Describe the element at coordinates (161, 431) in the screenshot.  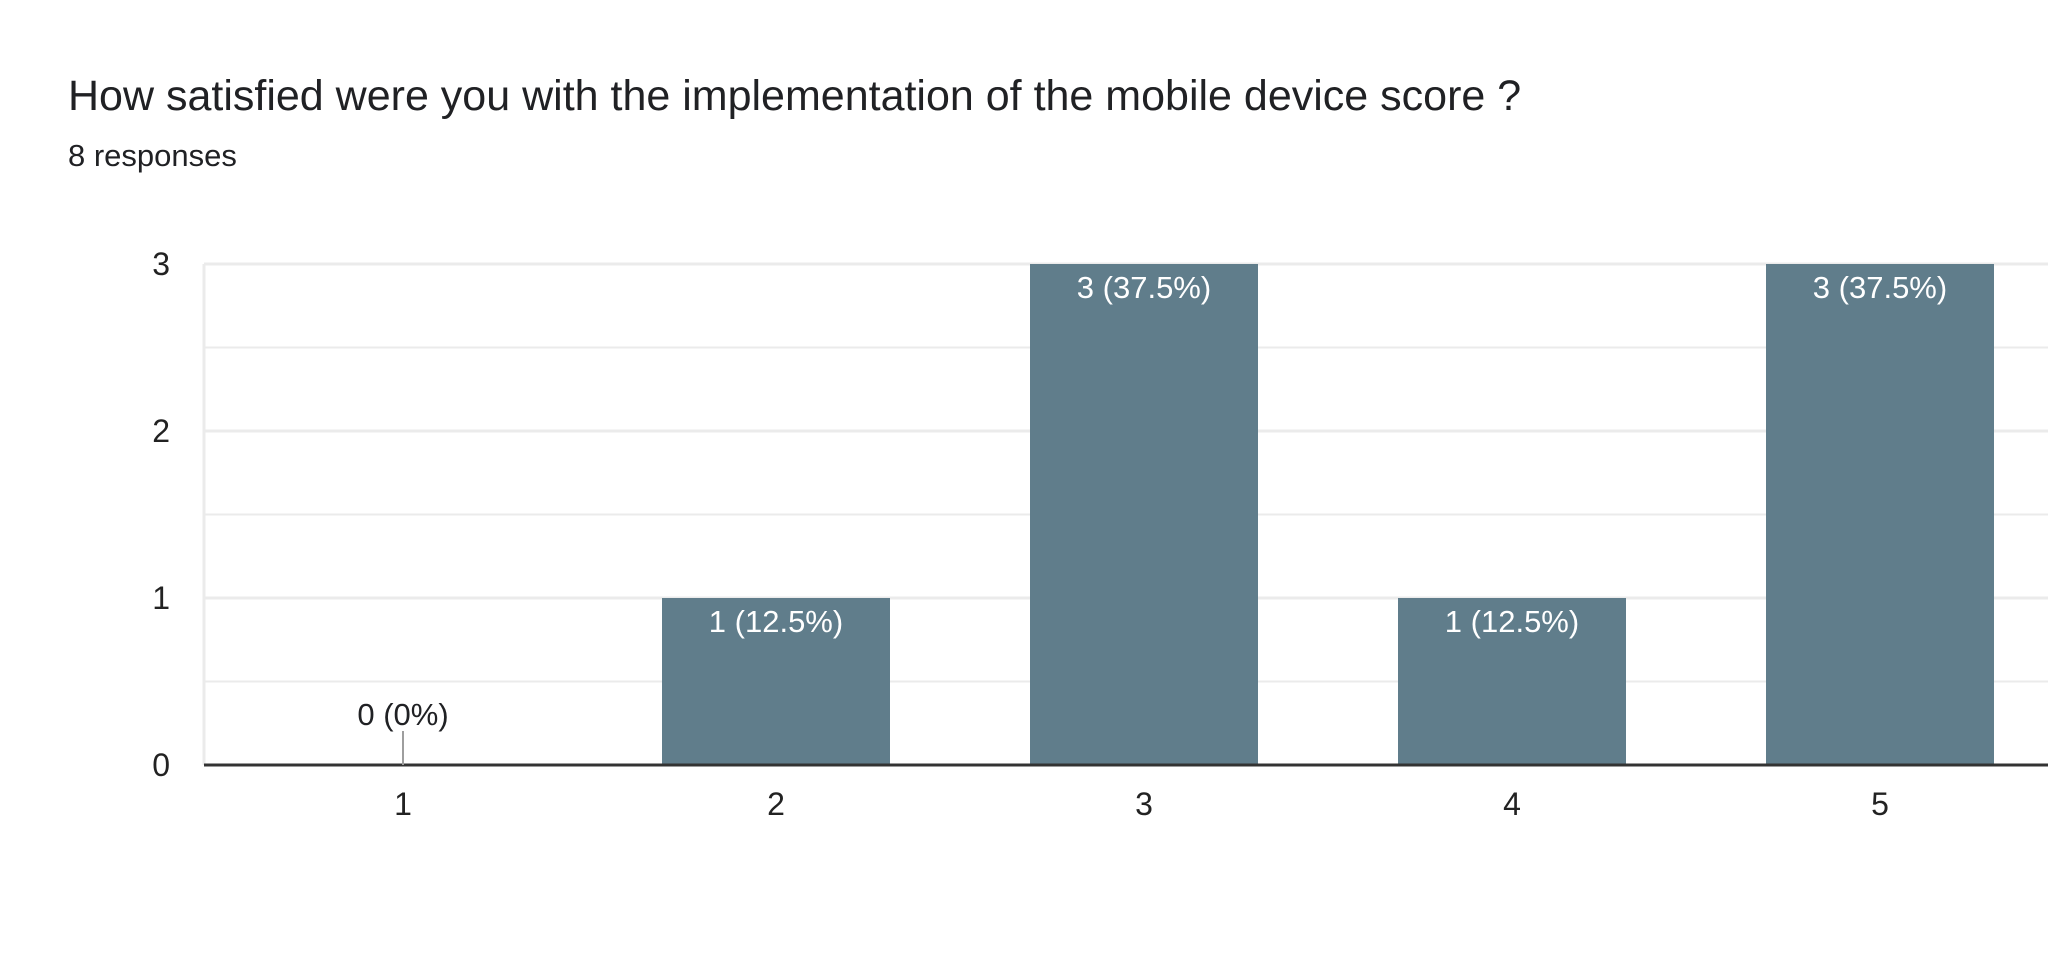
I see `y-tick-label: 2` at that location.